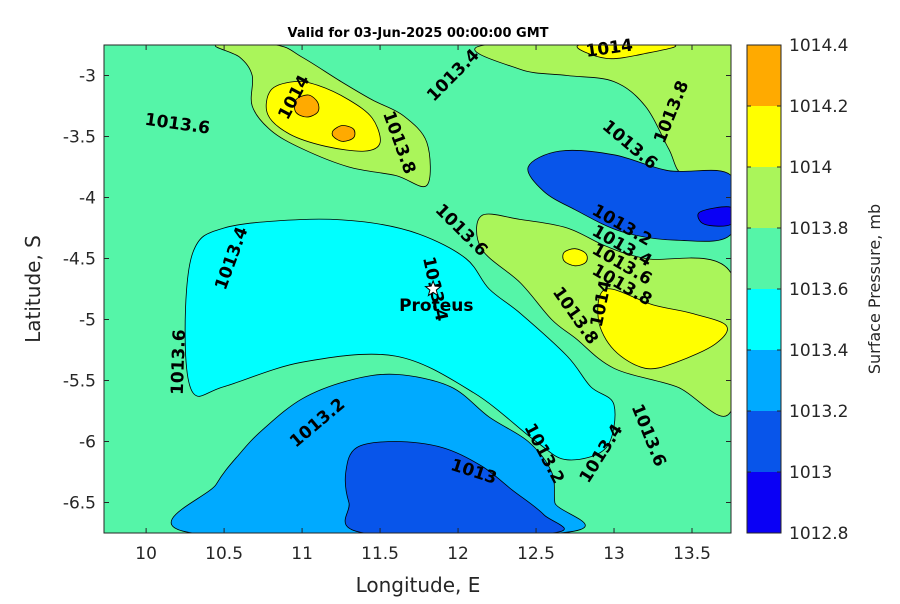  Describe the element at coordinates (87, 199) in the screenshot. I see `y-tick-label-2: -4` at that location.